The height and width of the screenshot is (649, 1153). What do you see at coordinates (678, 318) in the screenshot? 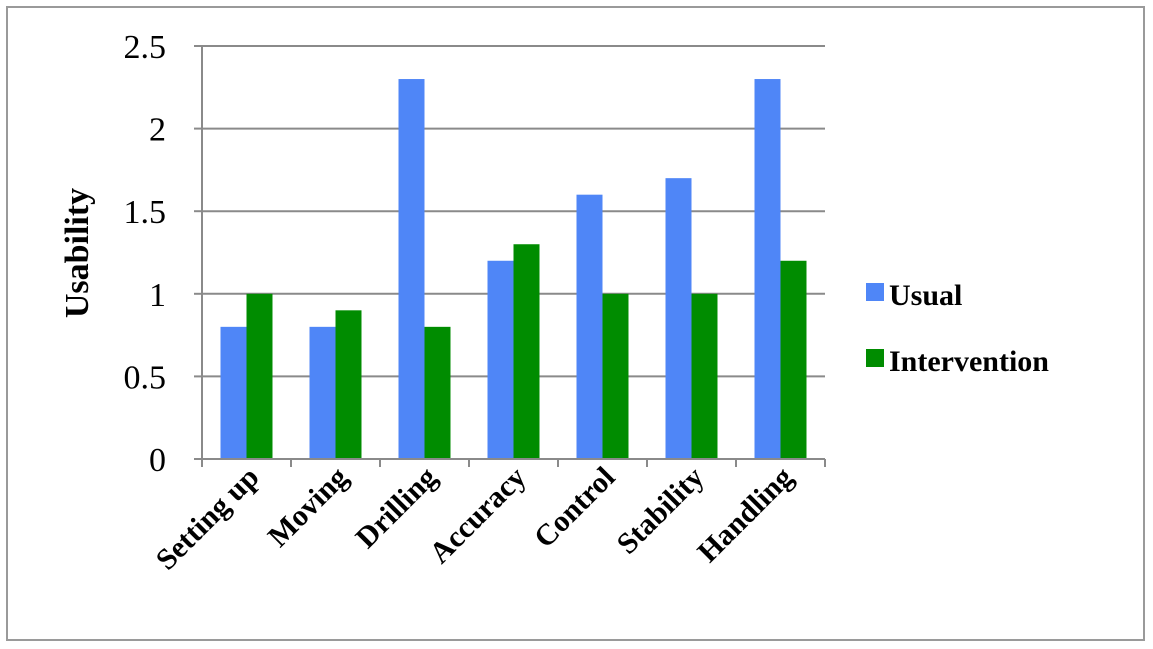
I see `bar-usual-stability` at bounding box center [678, 318].